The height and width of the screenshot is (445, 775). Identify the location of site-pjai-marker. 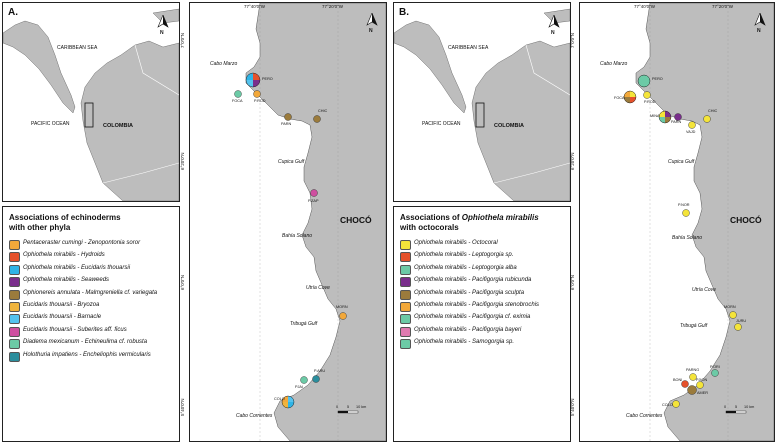
(304, 380).